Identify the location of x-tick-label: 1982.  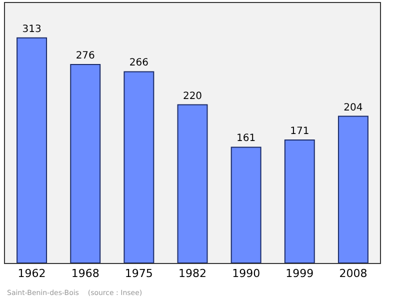
(192, 273).